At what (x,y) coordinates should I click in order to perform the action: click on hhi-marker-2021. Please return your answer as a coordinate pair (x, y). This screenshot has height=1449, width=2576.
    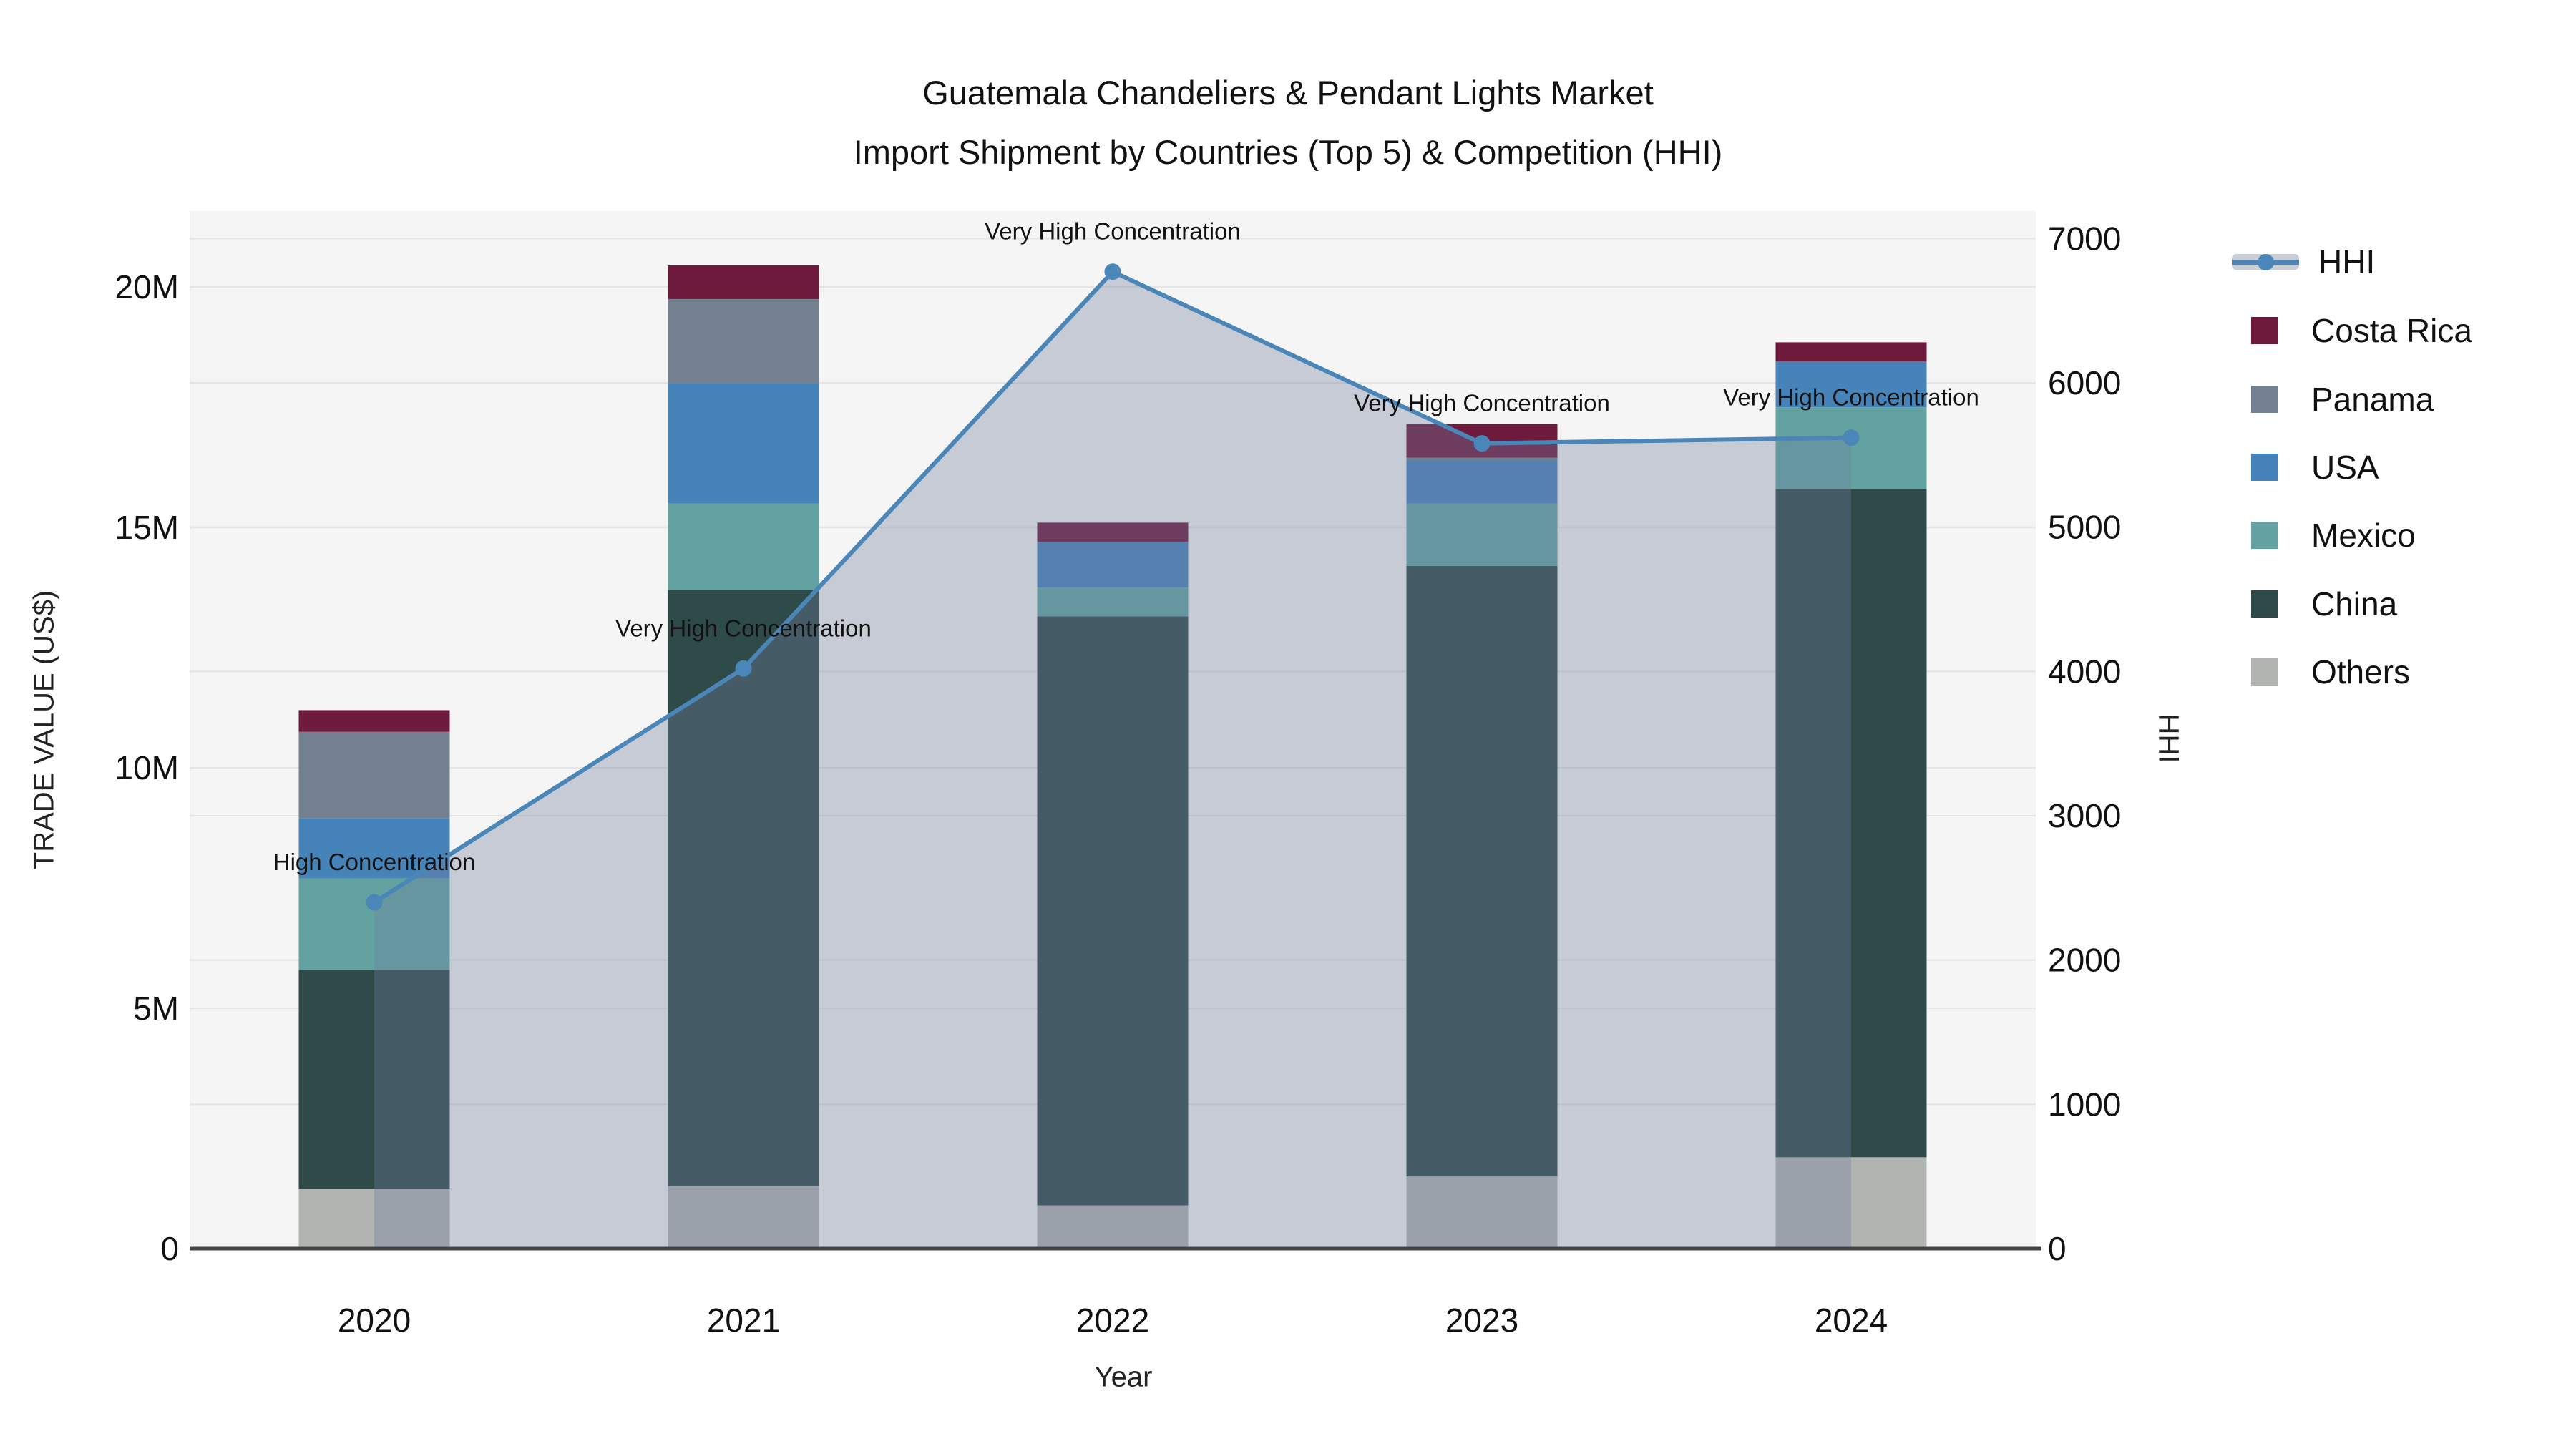
    Looking at the image, I should click on (743, 668).